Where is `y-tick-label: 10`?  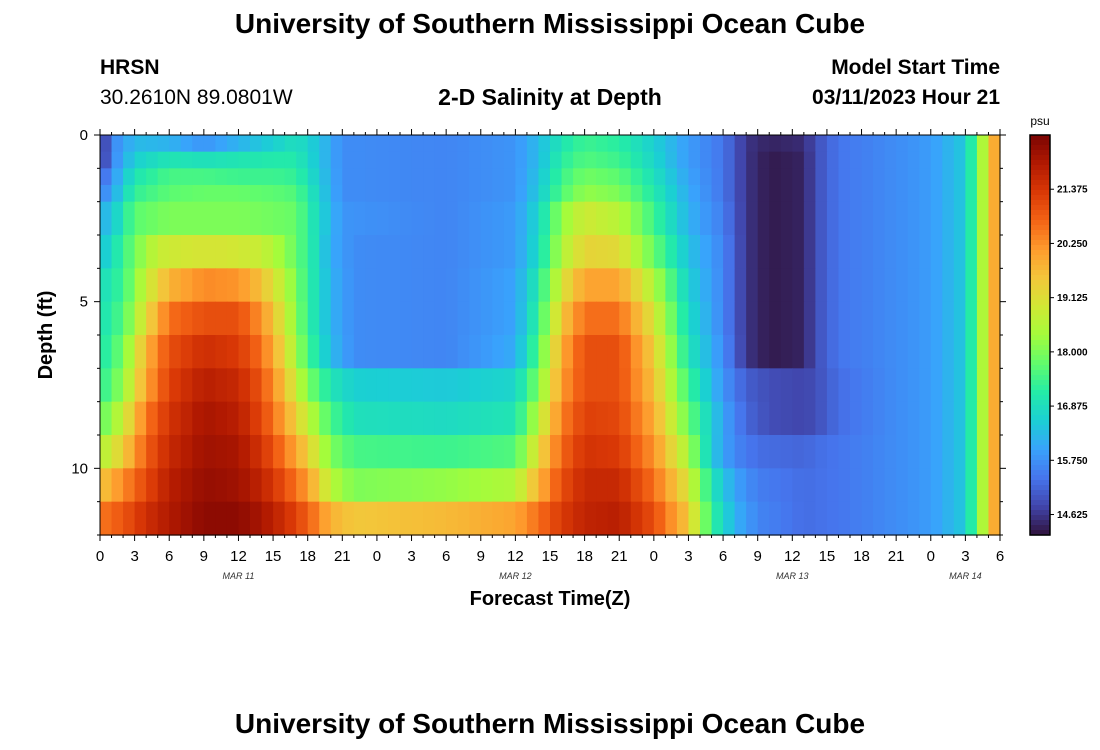 y-tick-label: 10 is located at coordinates (79, 468).